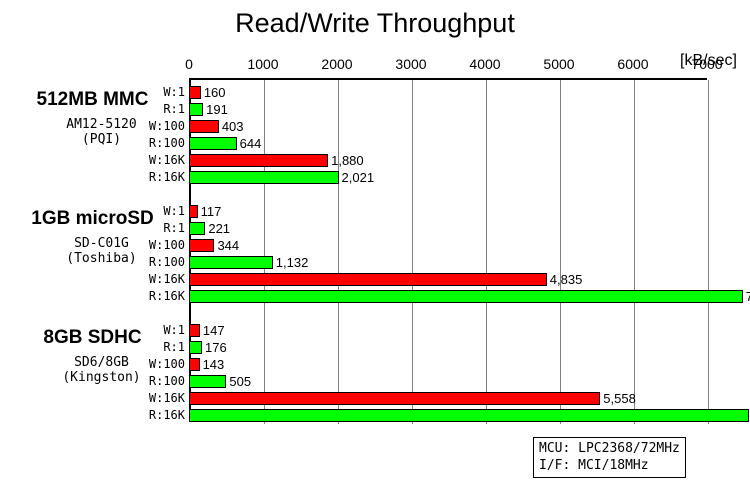  What do you see at coordinates (101, 139) in the screenshot?
I see `group-vendor: (PQI)` at bounding box center [101, 139].